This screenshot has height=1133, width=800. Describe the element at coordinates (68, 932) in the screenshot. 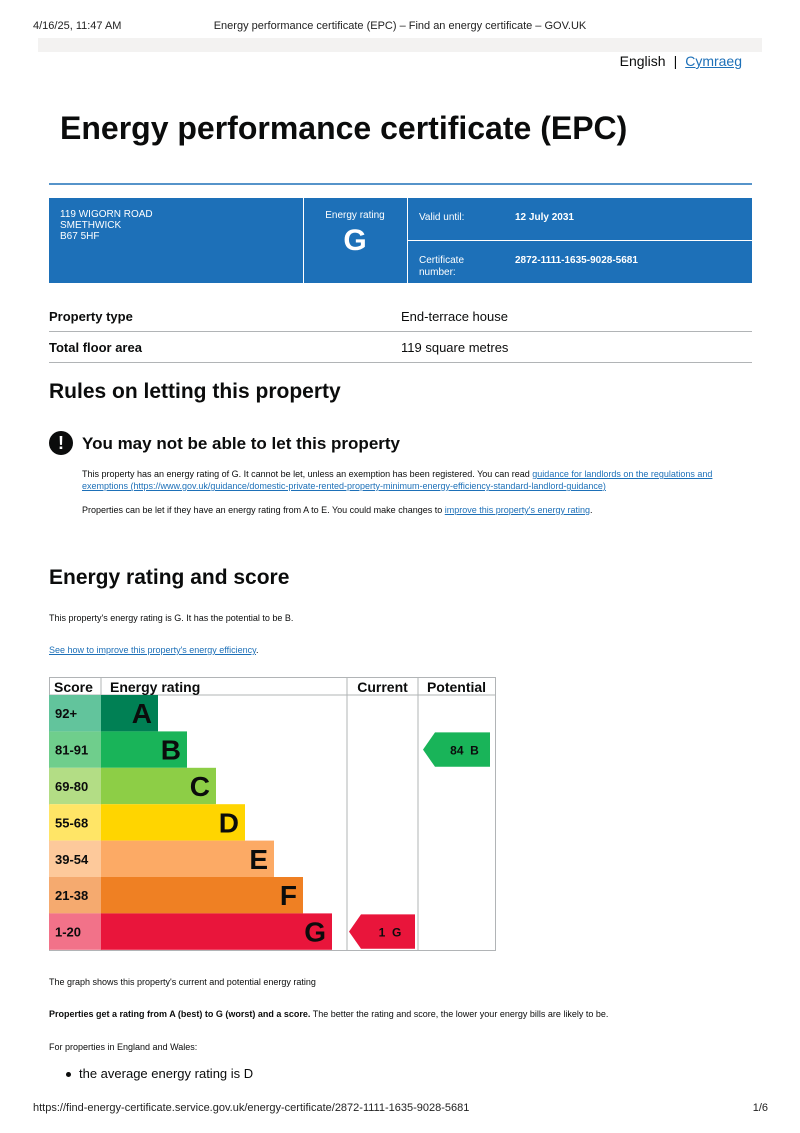

I see `band-score-label: 1-20` at that location.